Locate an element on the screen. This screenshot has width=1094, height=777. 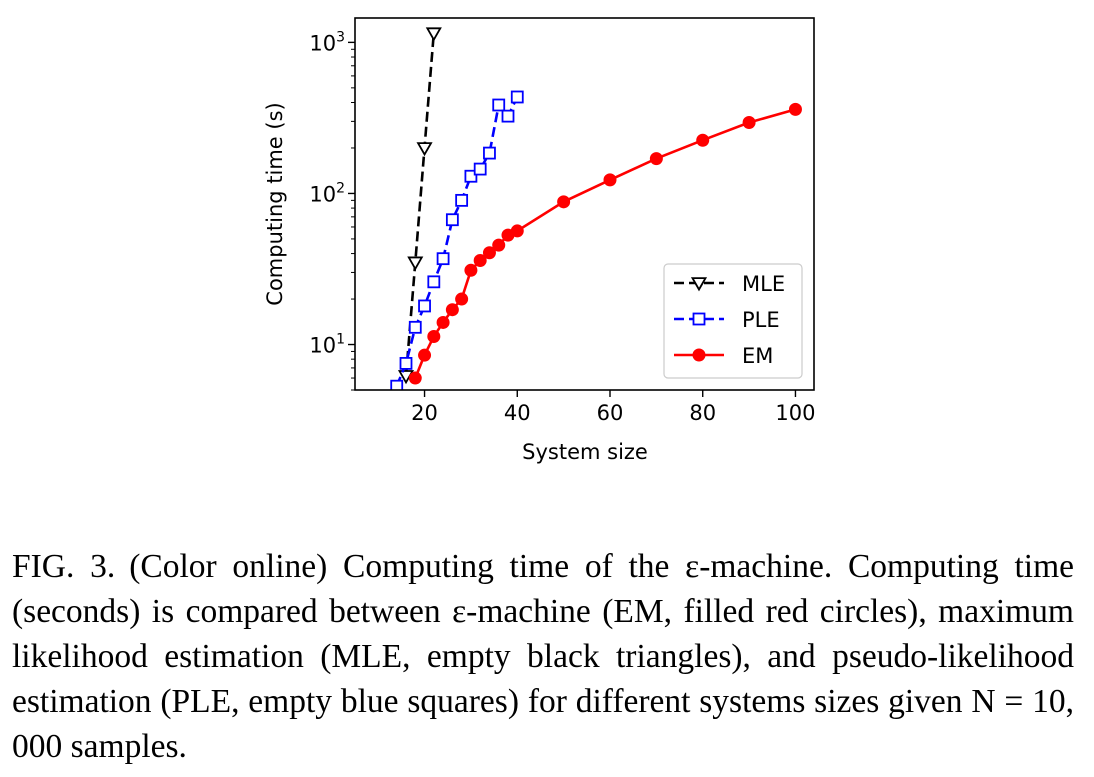
x-tick-label: 20 is located at coordinates (424, 413).